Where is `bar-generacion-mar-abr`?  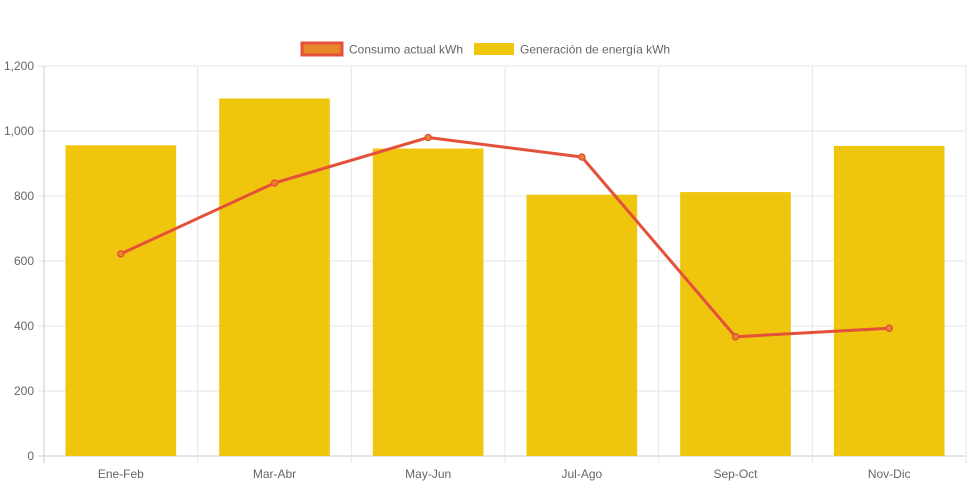
bar-generacion-mar-abr is located at coordinates (274, 277).